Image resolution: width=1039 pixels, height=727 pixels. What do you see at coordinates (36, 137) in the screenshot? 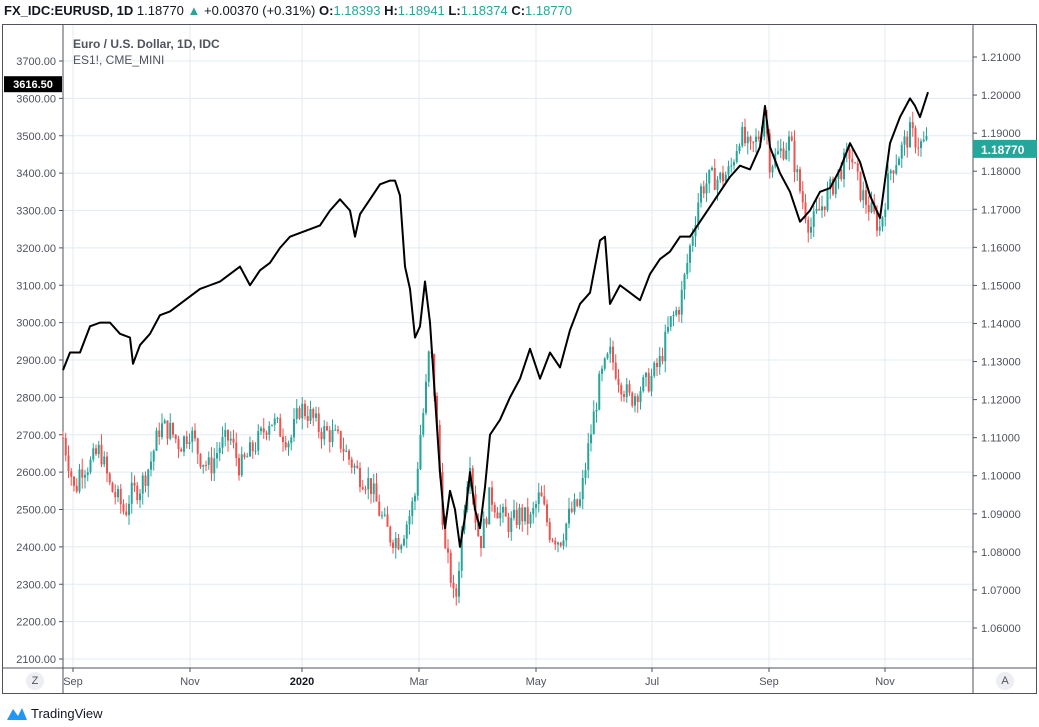
I see `left-axis-label: 3500.00` at bounding box center [36, 137].